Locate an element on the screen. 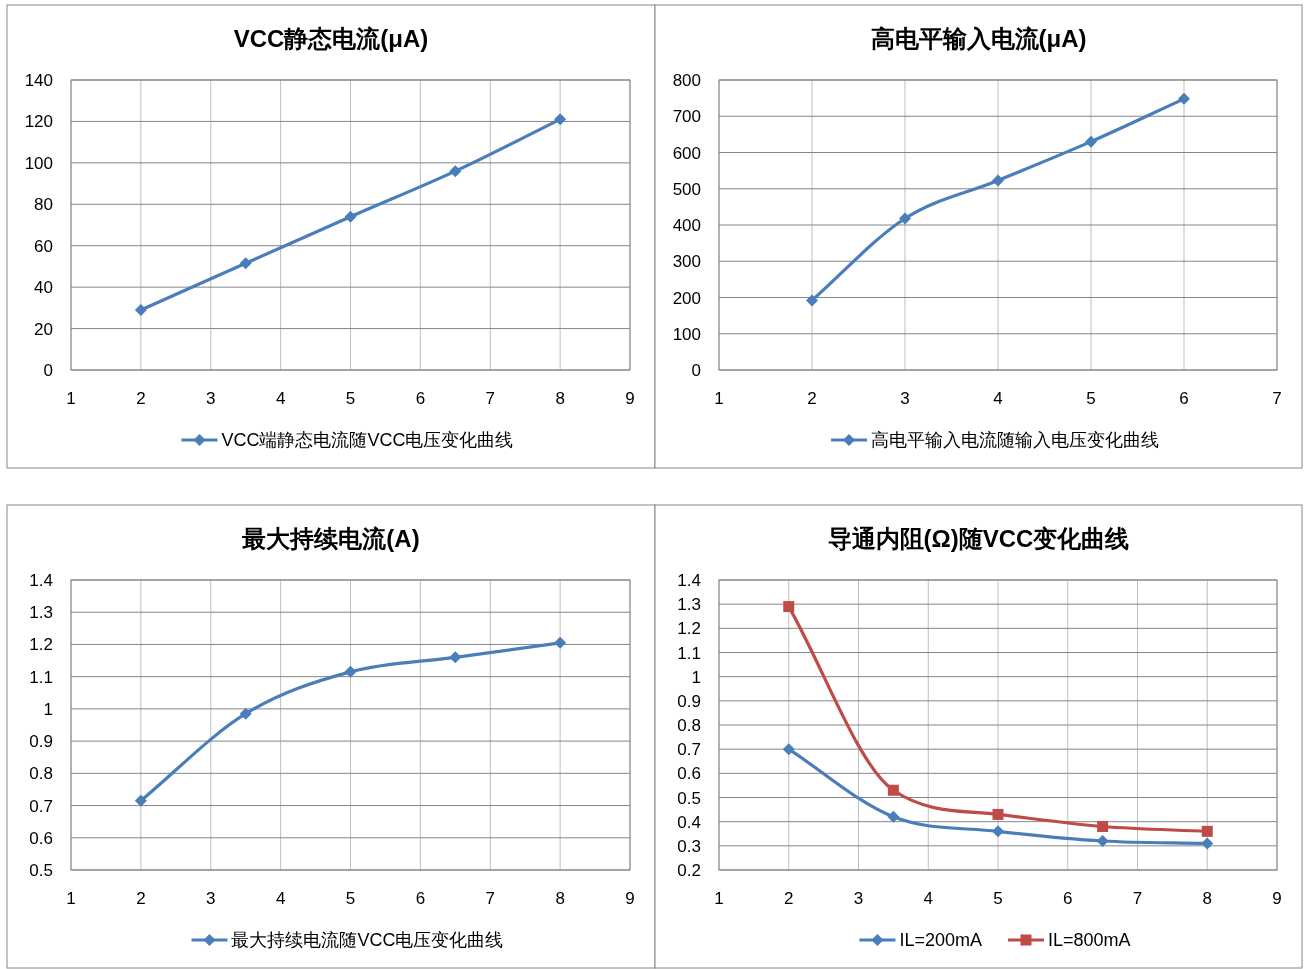 This screenshot has height=969, width=1306. y-tick-label: 140 is located at coordinates (38, 80).